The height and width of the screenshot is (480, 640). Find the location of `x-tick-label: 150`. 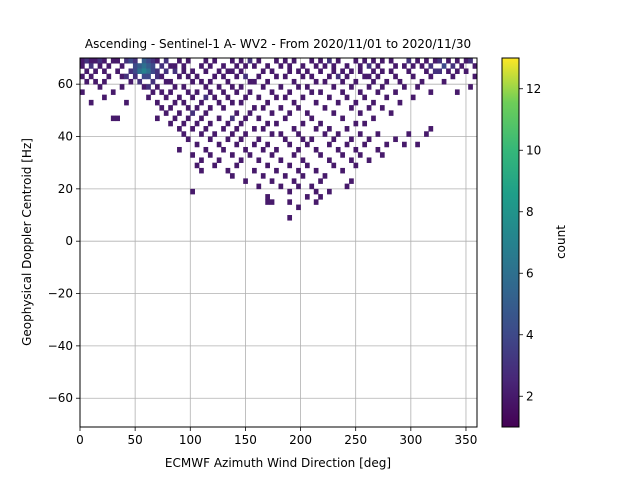

x-tick-label: 150 is located at coordinates (245, 440).